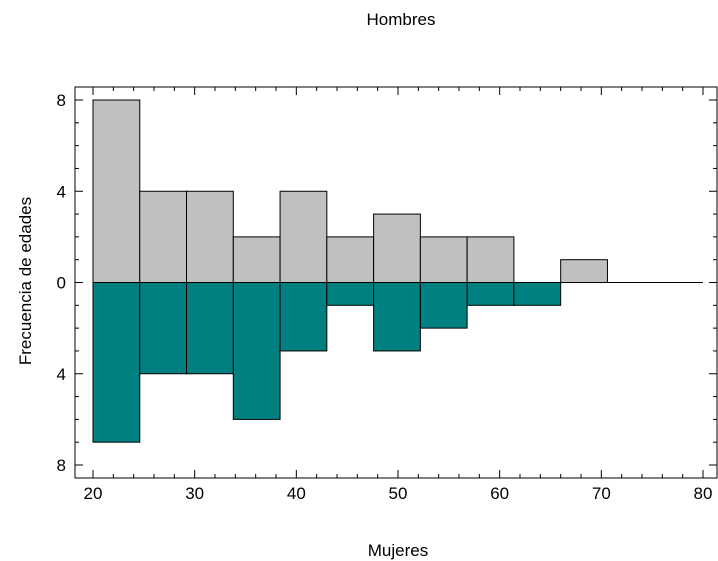  What do you see at coordinates (194, 493) in the screenshot?
I see `x-tick-label: 30` at bounding box center [194, 493].